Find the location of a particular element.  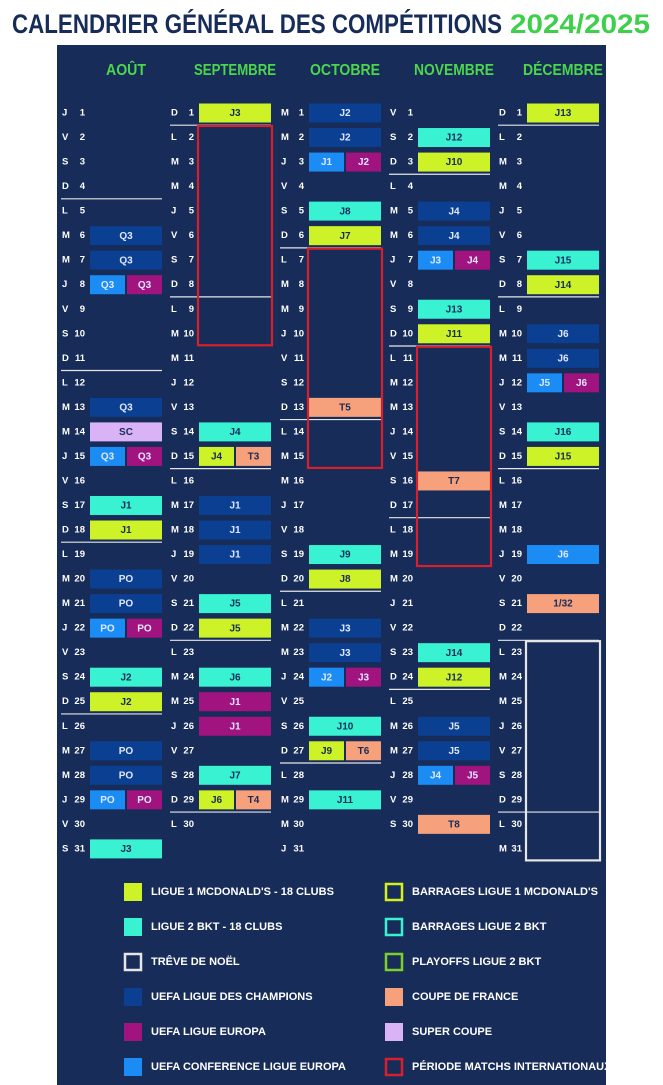

event-label: T4 is located at coordinates (254, 800).